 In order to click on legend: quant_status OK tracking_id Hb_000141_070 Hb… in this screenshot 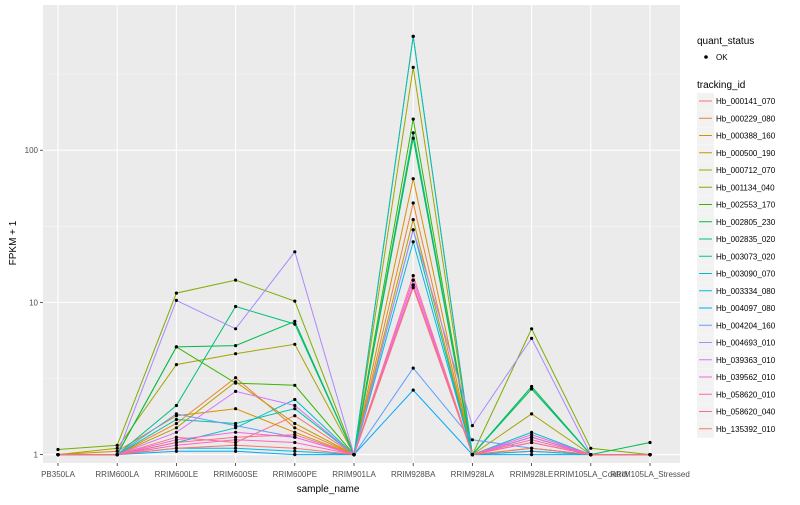, I will do `click(736, 237)`.